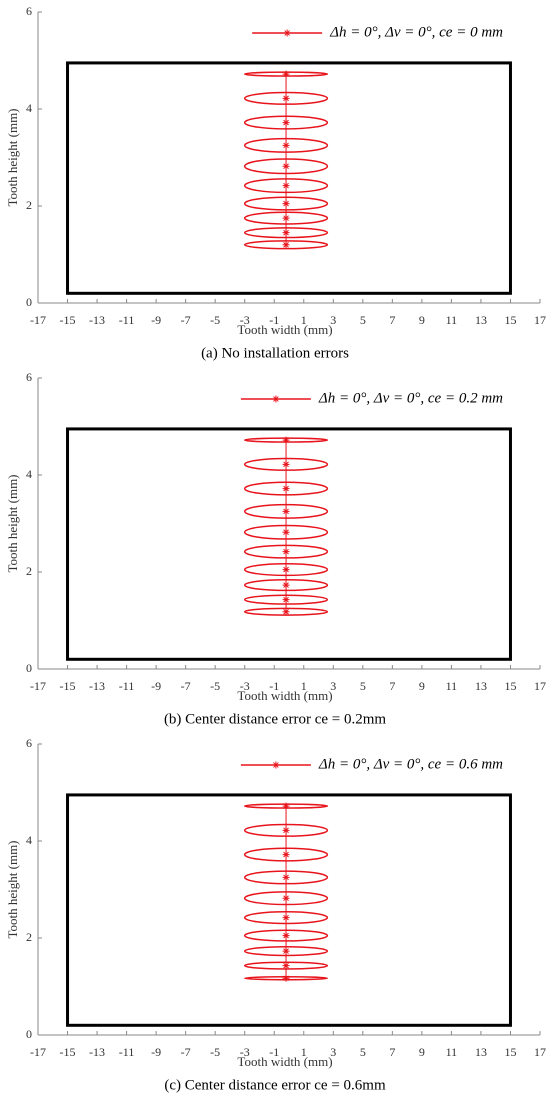  What do you see at coordinates (410, 764) in the screenshot?
I see `legend-label: Δh = 0°, Δv = 0°, ce = 0.6 mm` at bounding box center [410, 764].